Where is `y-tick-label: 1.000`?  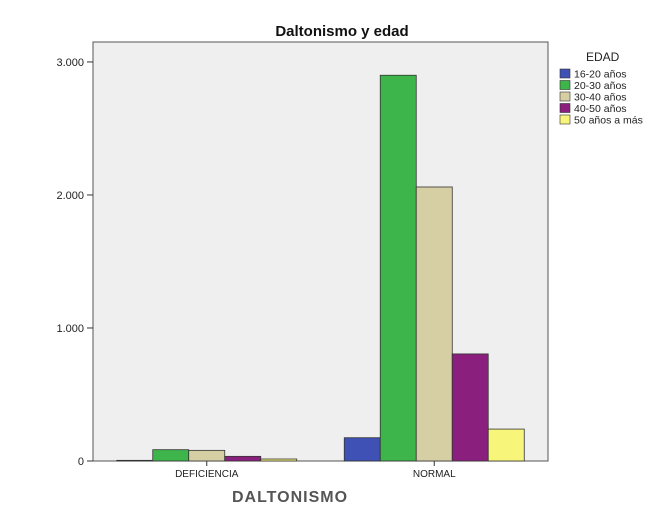 y-tick-label: 1.000 is located at coordinates (70, 329).